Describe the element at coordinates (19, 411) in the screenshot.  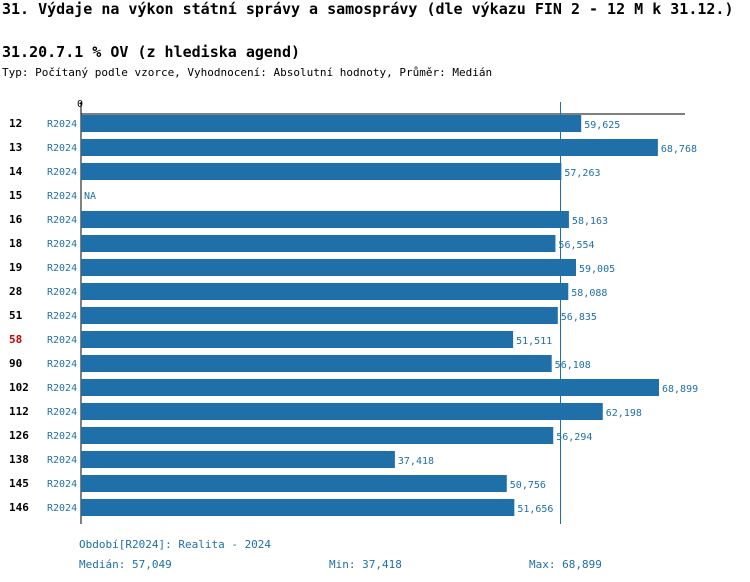
I see `category-label: 112` at that location.